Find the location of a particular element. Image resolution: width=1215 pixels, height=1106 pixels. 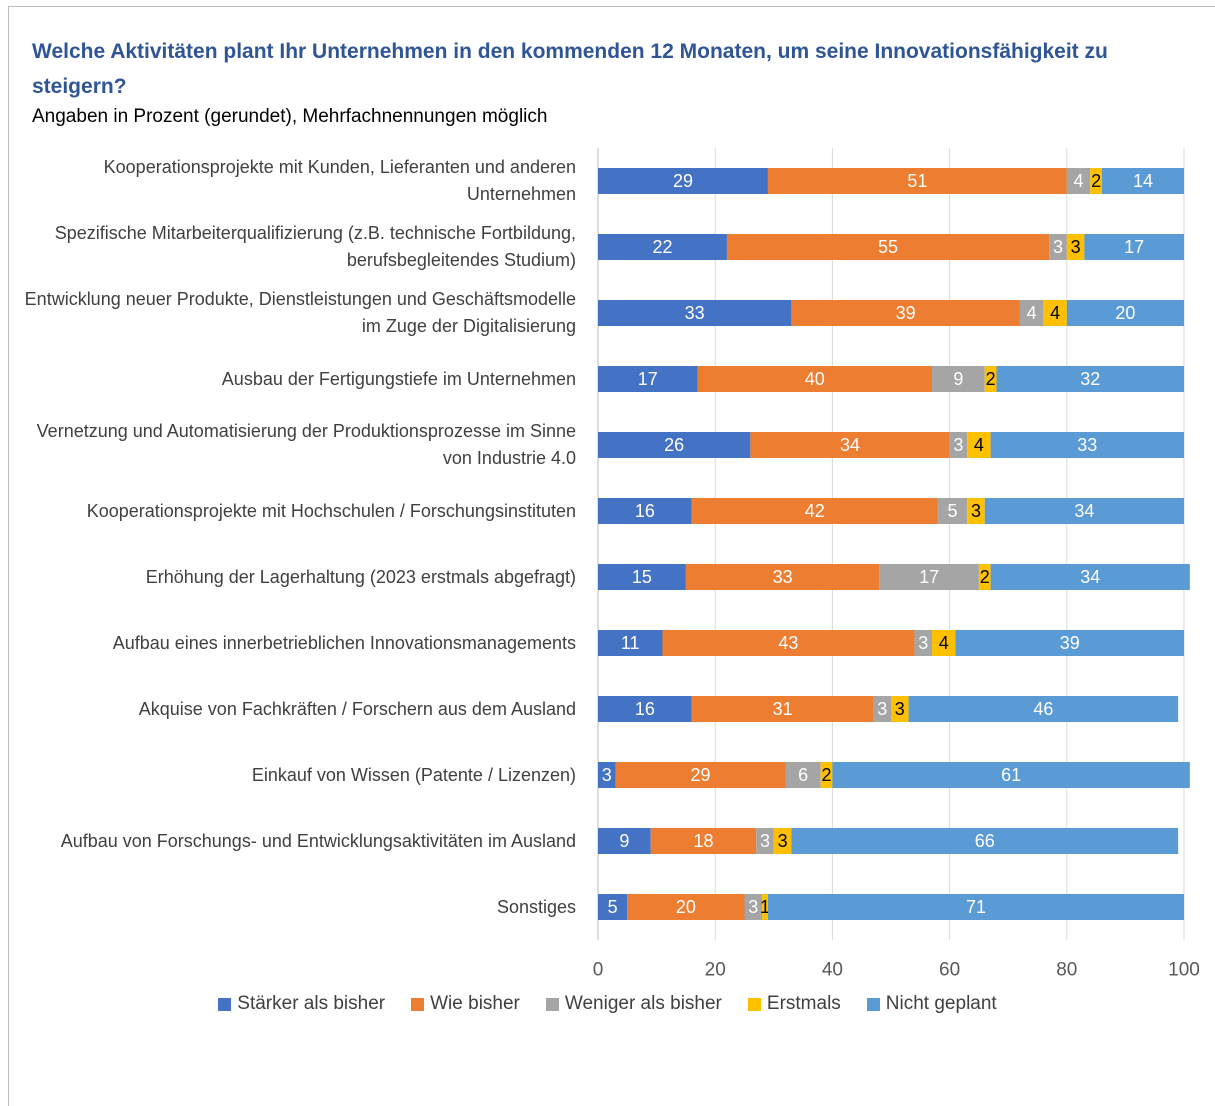

legend-label: Stärker als bisher is located at coordinates (311, 1003).